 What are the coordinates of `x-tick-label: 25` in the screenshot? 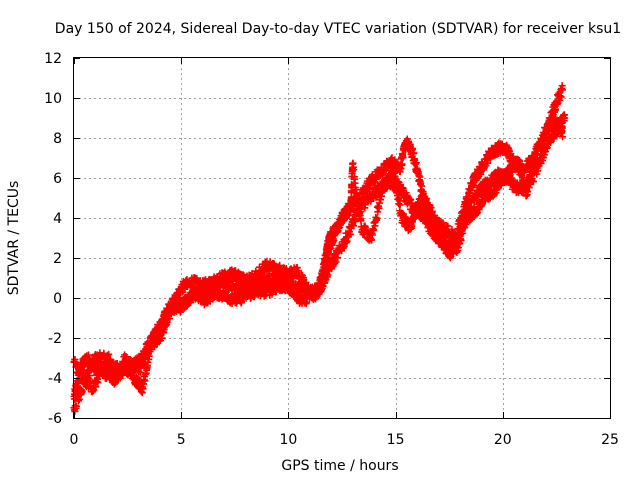 It's located at (610, 440).